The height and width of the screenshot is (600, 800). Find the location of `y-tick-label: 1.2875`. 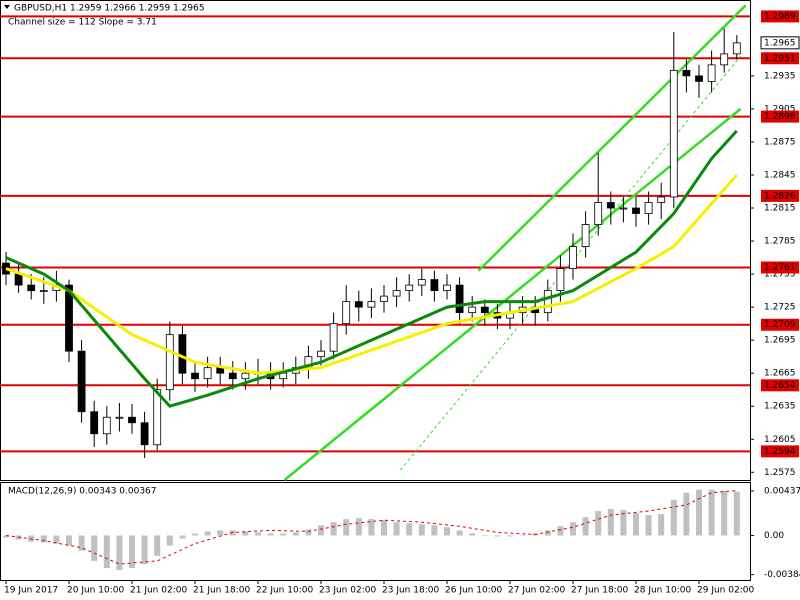

y-tick-label: 1.2875 is located at coordinates (780, 142).